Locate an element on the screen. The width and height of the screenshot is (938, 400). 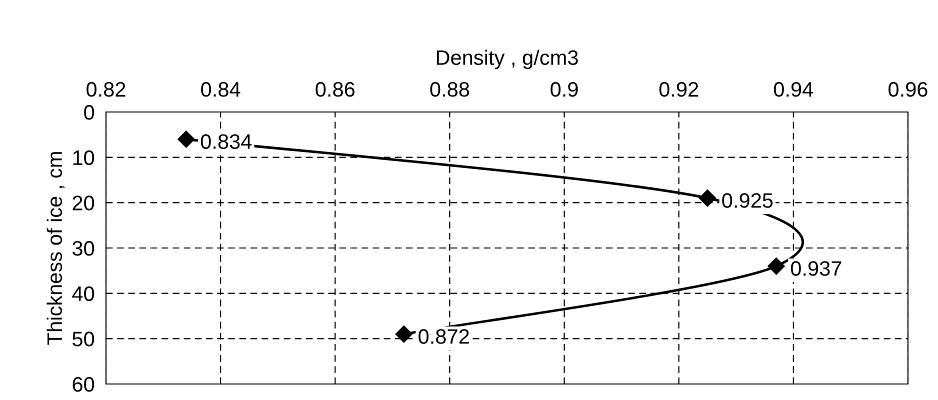
y-axis-title: Thickness of ice , cm is located at coordinates (55, 248).